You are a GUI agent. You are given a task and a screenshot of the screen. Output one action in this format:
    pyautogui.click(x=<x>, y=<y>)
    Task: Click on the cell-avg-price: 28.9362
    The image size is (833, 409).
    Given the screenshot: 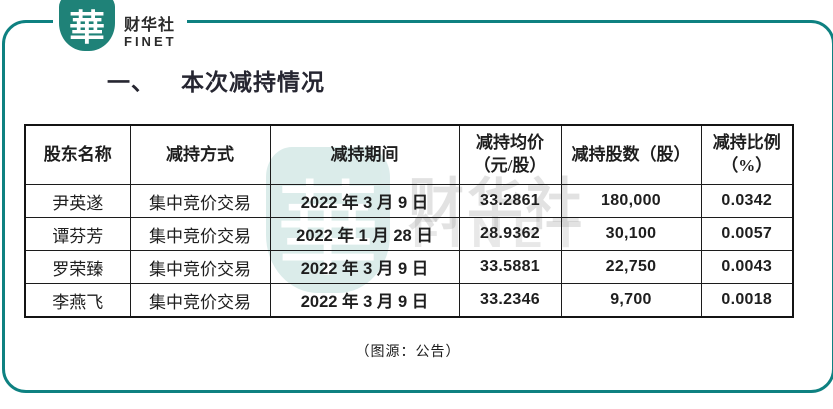 What is the action you would take?
    pyautogui.click(x=510, y=234)
    